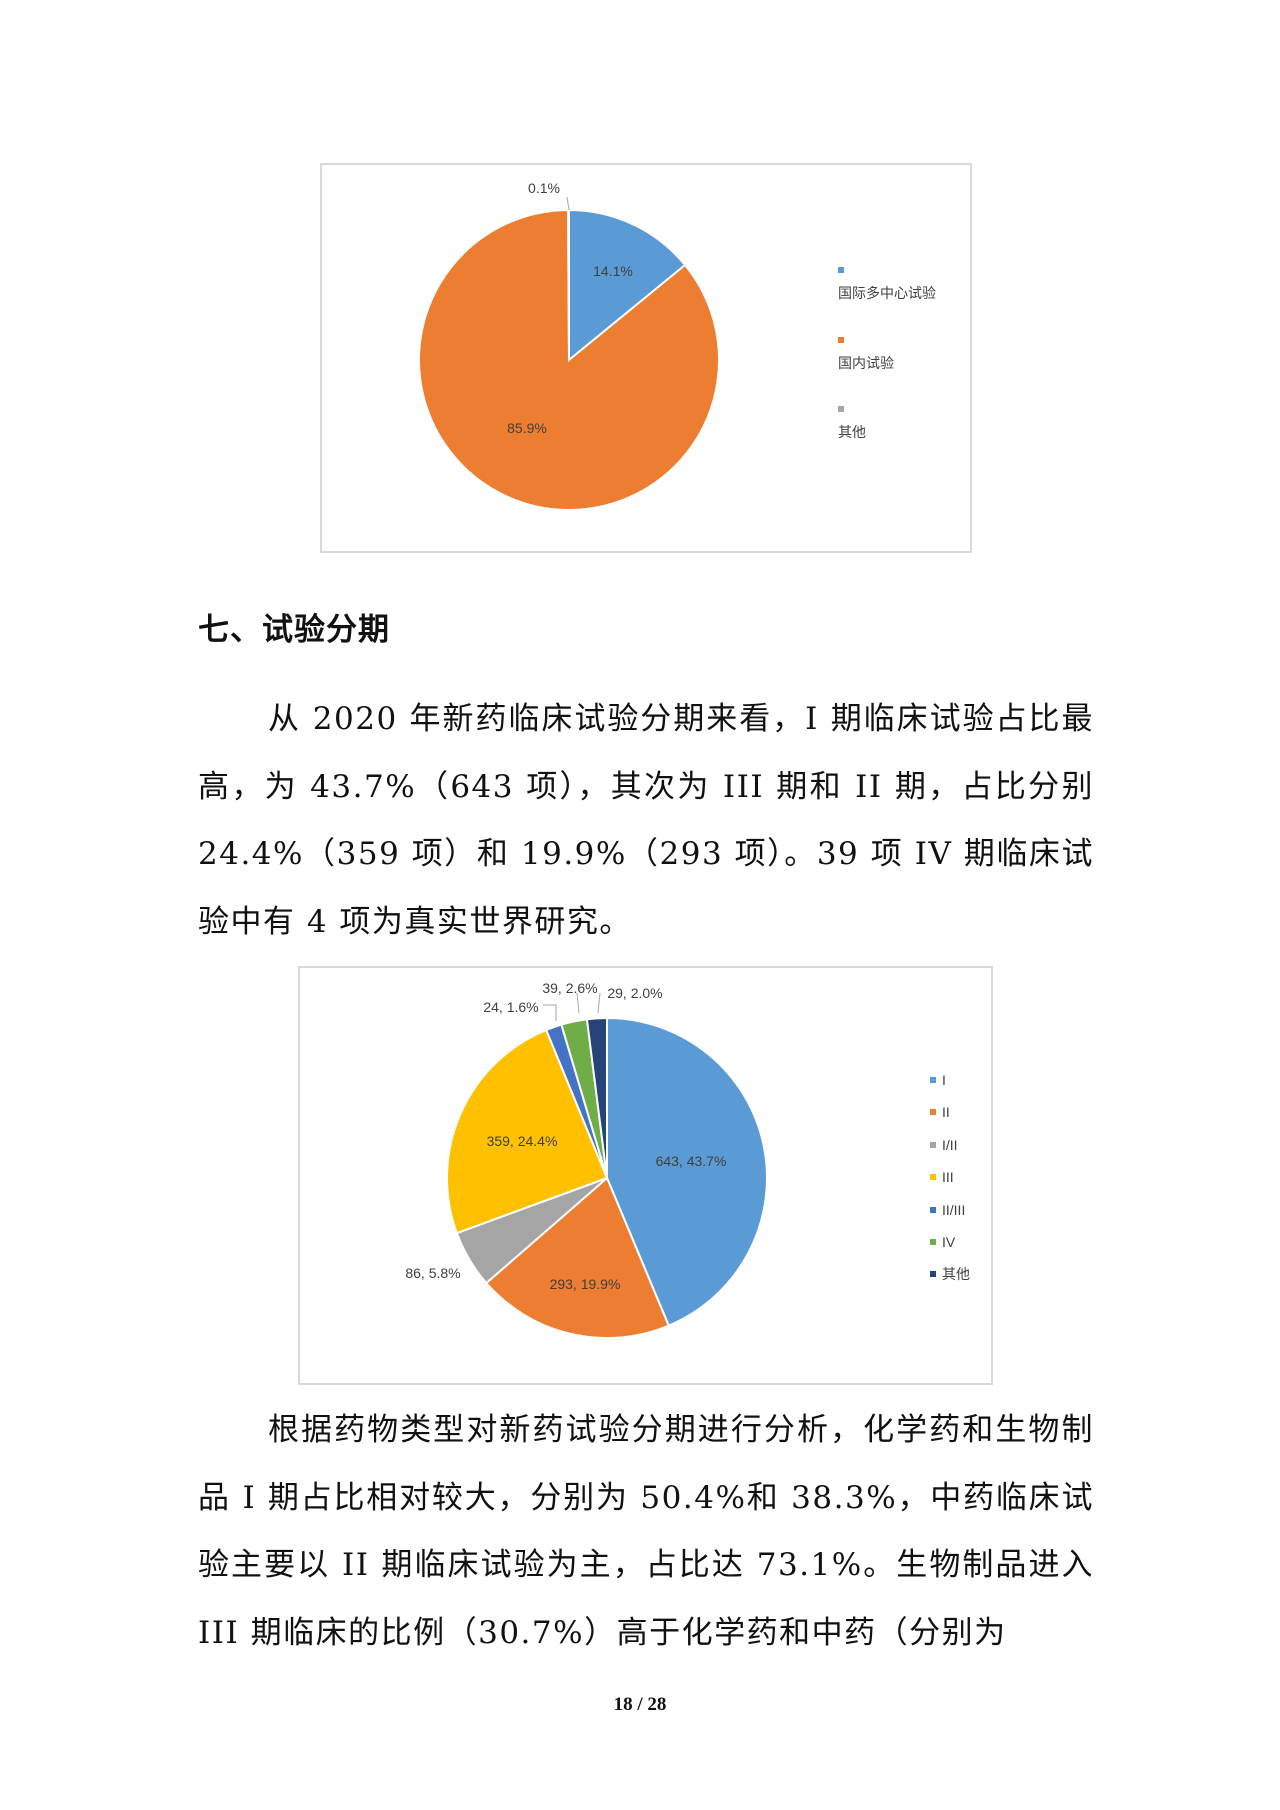 Image resolution: width=1280 pixels, height=1810 pixels. What do you see at coordinates (691, 1161) in the screenshot?
I see `data-label: 643, 43.7%` at bounding box center [691, 1161].